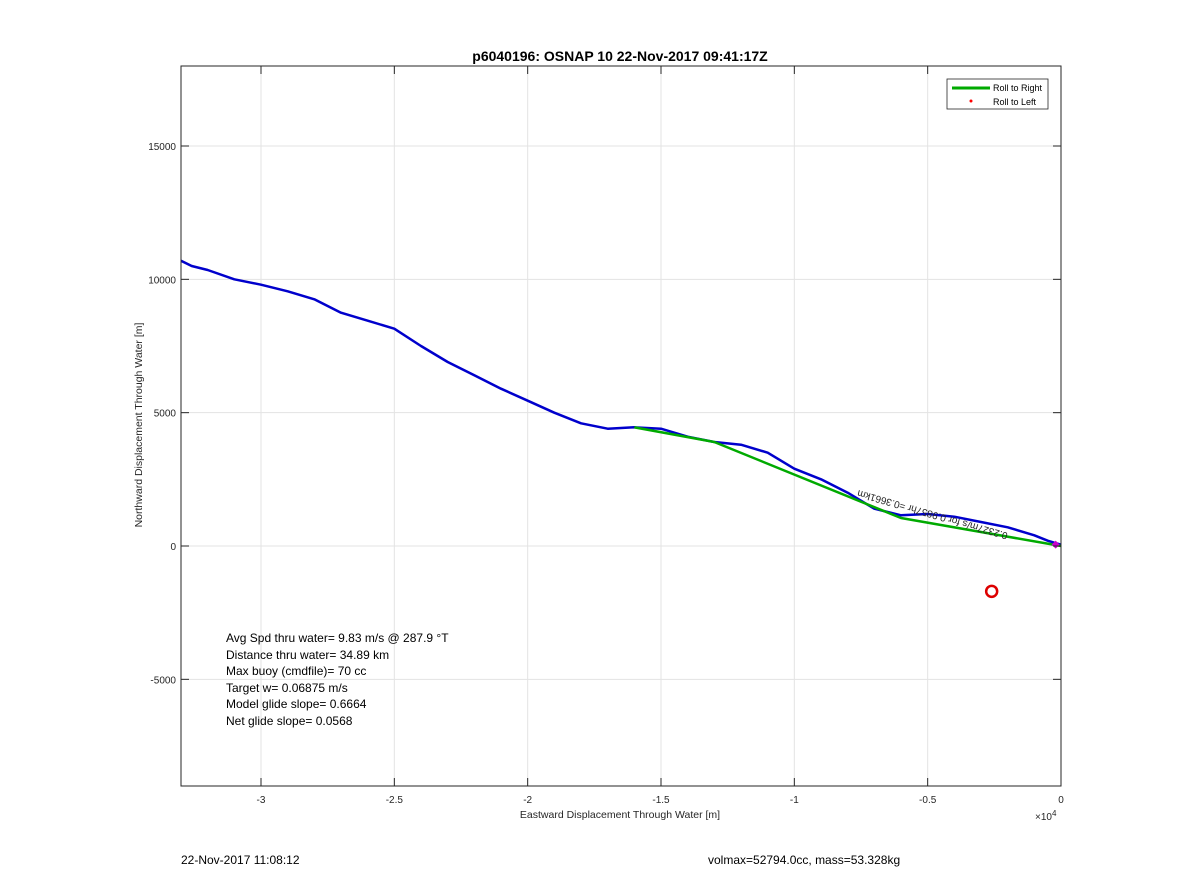  Describe the element at coordinates (804, 860) in the screenshot. I see `footer-vehicle-params: volmax=52794.0cc, mass=53.328kg` at that location.